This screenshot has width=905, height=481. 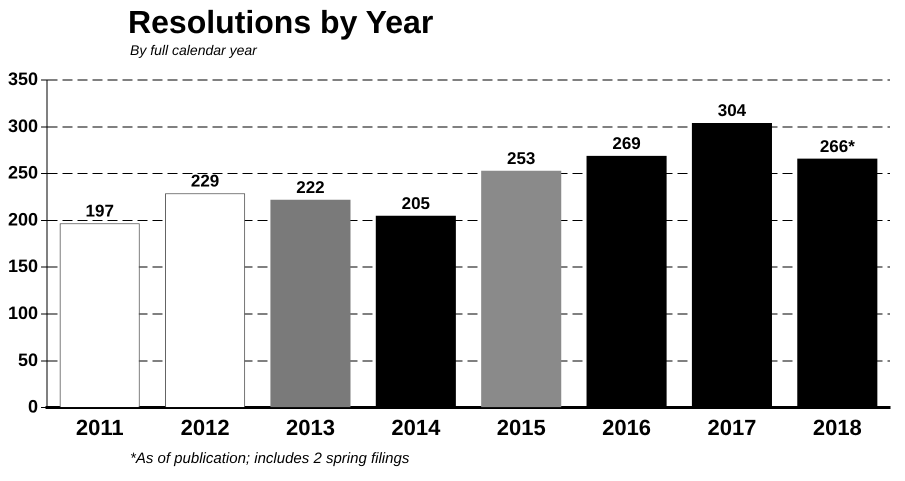 What do you see at coordinates (310, 187) in the screenshot?
I see `data-label: 222` at bounding box center [310, 187].